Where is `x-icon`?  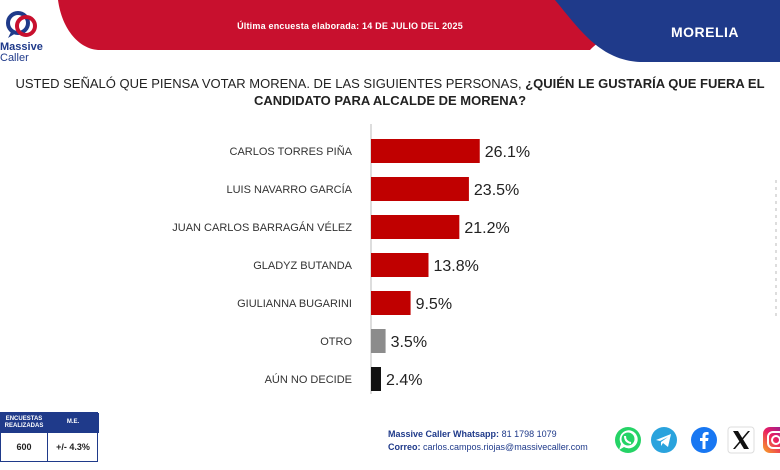
x-icon is located at coordinates (741, 440).